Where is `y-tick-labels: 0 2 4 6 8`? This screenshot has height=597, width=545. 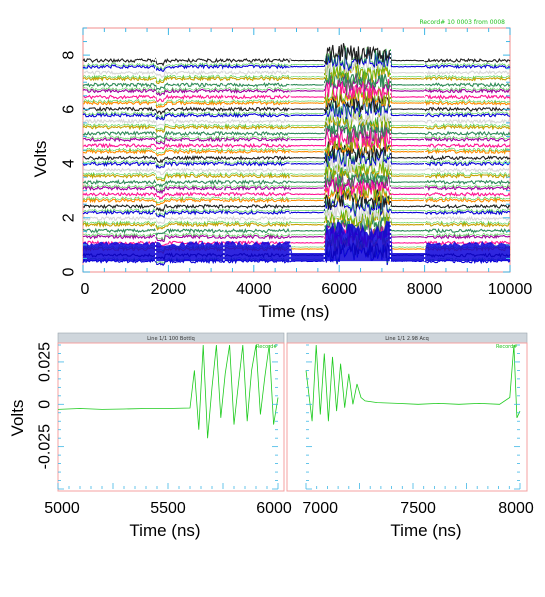
y-tick-labels: 0 2 4 6 8 is located at coordinates (69, 164).